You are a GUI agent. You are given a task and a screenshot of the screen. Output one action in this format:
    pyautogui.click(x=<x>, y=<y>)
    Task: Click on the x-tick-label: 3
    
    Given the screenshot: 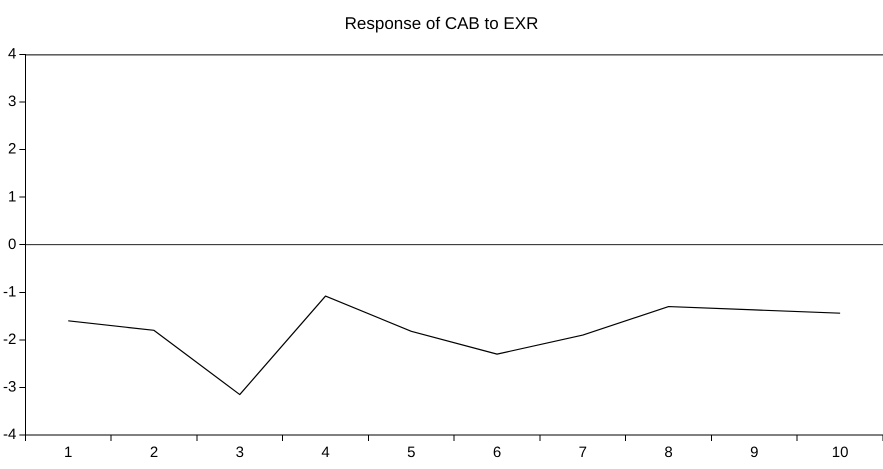 What is the action you would take?
    pyautogui.click(x=240, y=453)
    